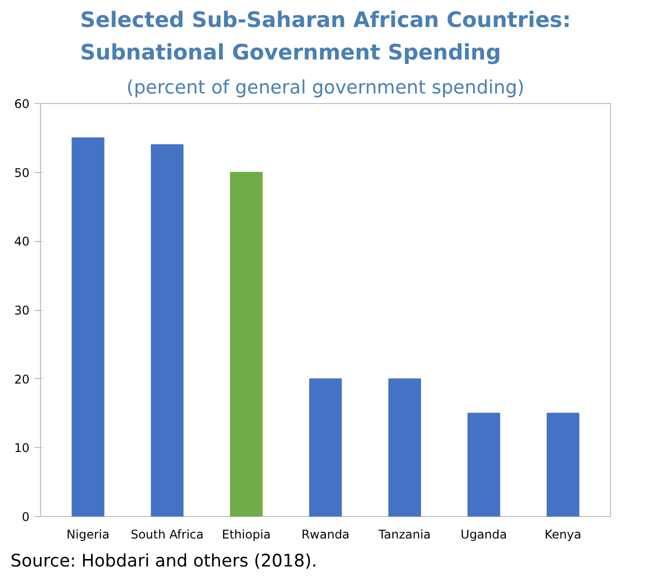 Image resolution: width=665 pixels, height=581 pixels. What do you see at coordinates (22, 104) in the screenshot?
I see `y-tick-label: 60` at bounding box center [22, 104].